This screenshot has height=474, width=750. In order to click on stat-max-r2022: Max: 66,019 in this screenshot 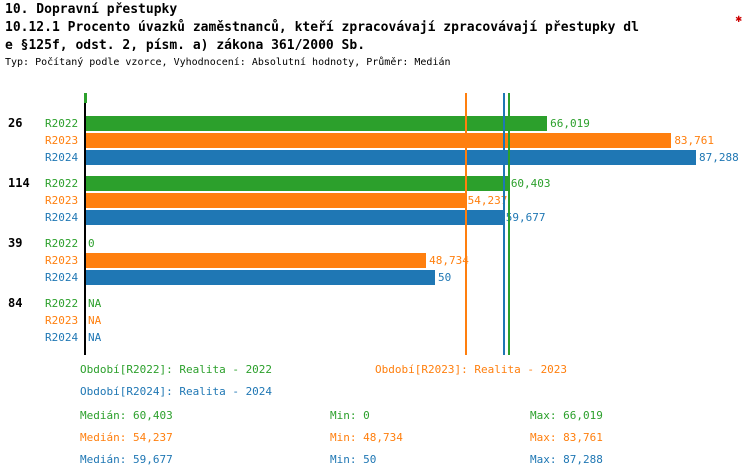, I will do `click(566, 415)`.